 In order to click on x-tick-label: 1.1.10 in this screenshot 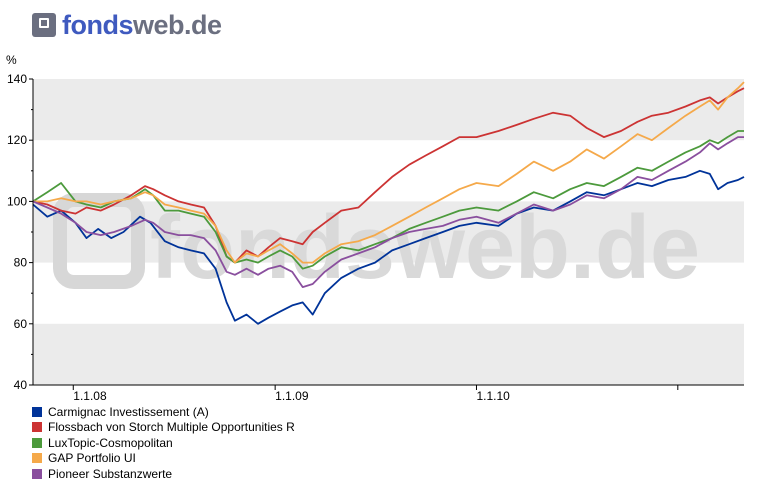, I will do `click(493, 394)`.